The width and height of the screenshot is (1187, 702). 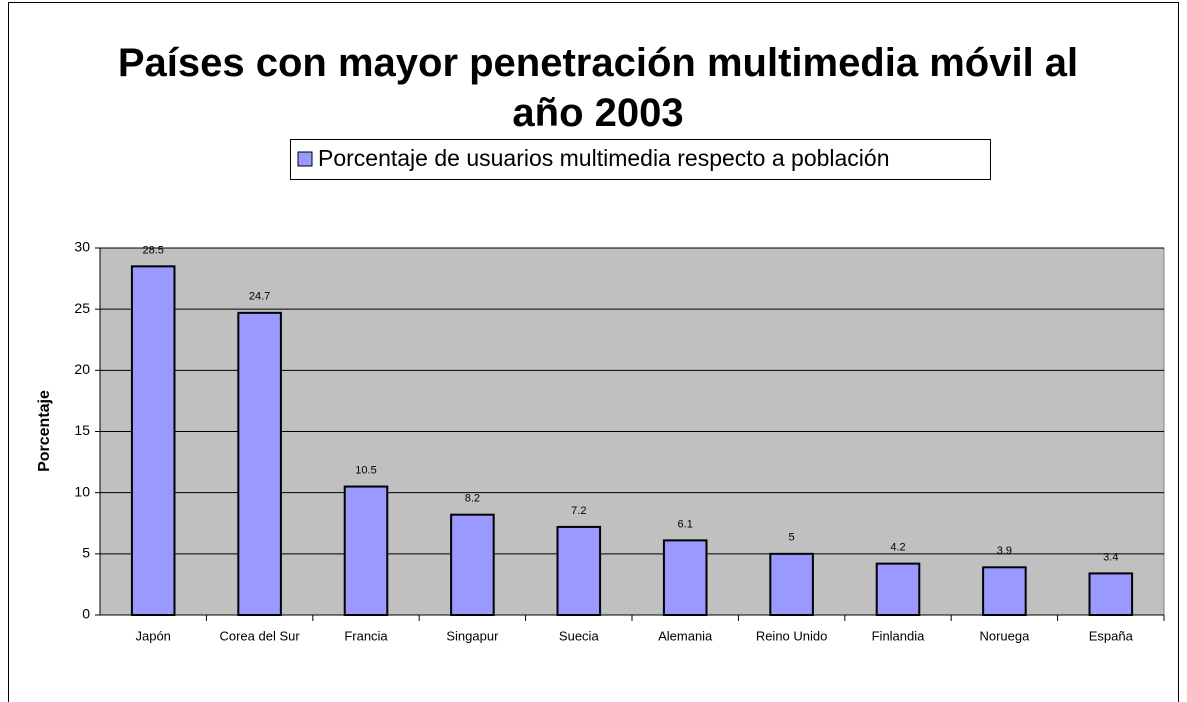 What do you see at coordinates (44, 431) in the screenshot?
I see `y-axis-label: Porcentaje` at bounding box center [44, 431].